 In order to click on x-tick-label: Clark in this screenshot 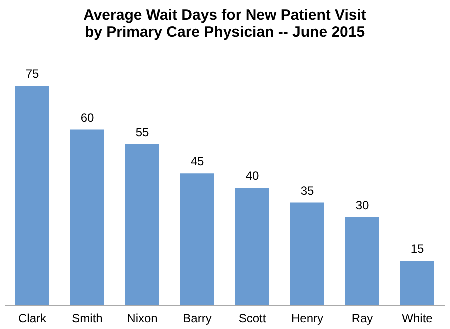, I will do `click(33, 319)`.